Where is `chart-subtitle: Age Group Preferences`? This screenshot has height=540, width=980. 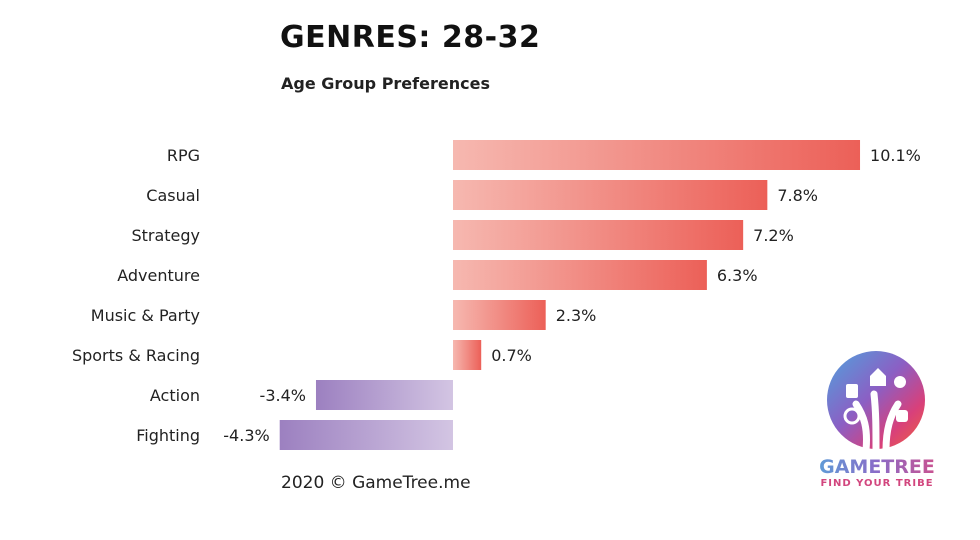
chart-subtitle: Age Group Preferences is located at coordinates (385, 83).